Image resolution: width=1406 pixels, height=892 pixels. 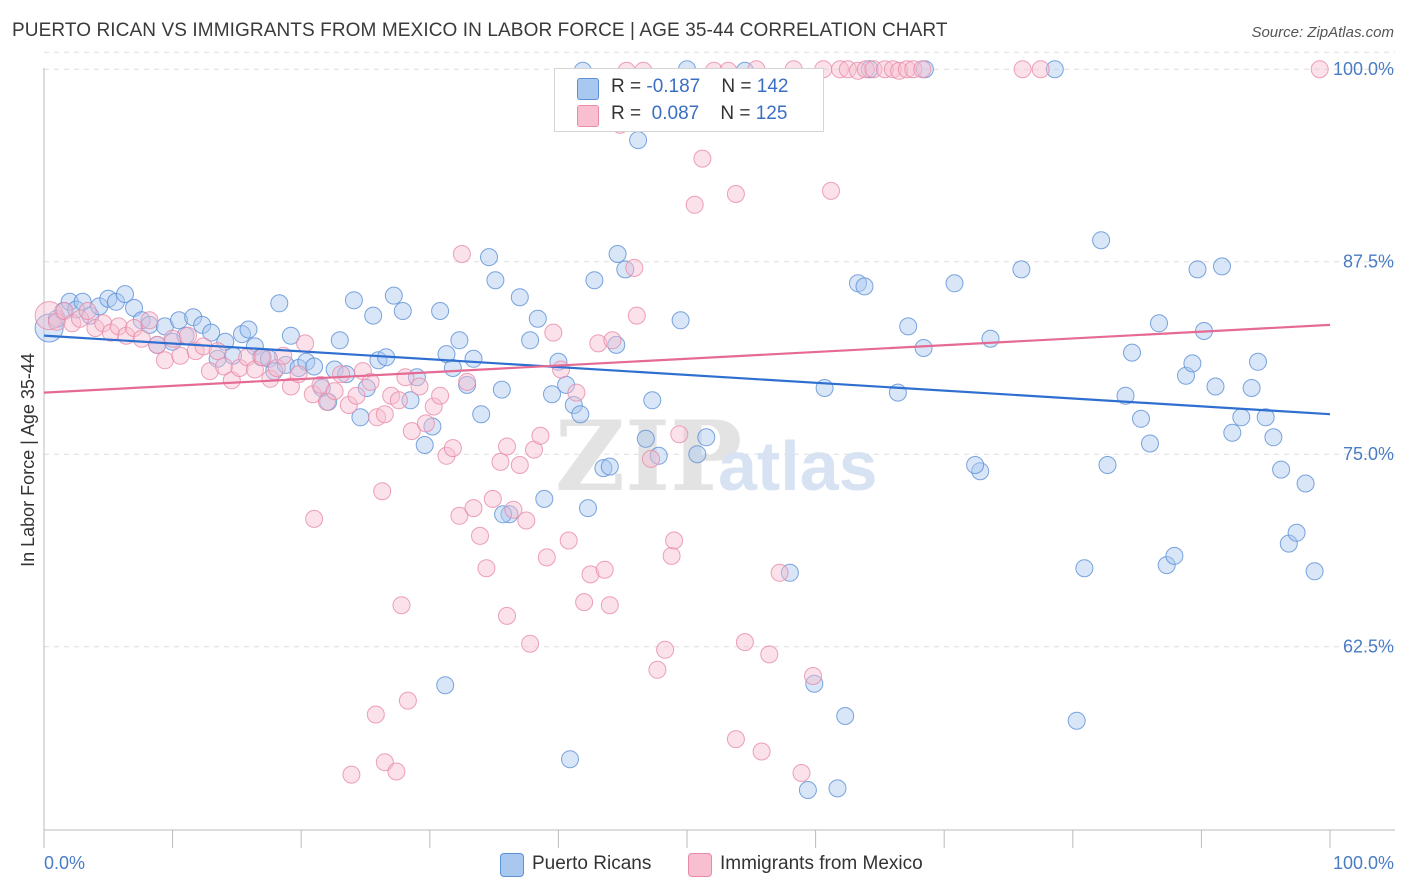 What do you see at coordinates (821, 863) in the screenshot?
I see `legend-label: Immigrants from Mexico` at bounding box center [821, 863].